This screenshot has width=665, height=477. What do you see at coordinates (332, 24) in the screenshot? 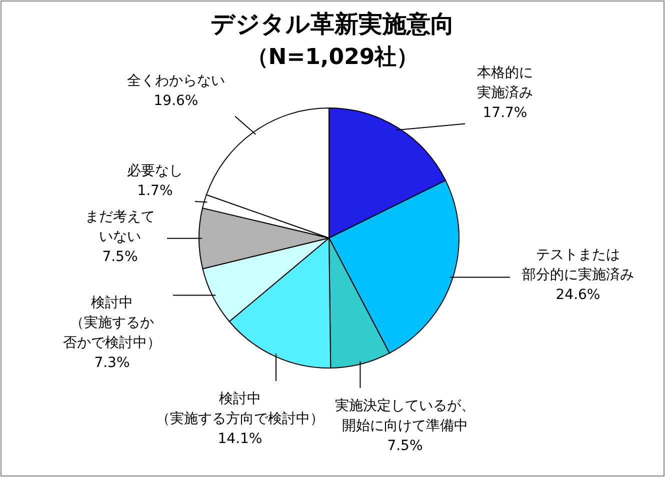
I see `chart-title: デジタル革新実施意向` at bounding box center [332, 24].